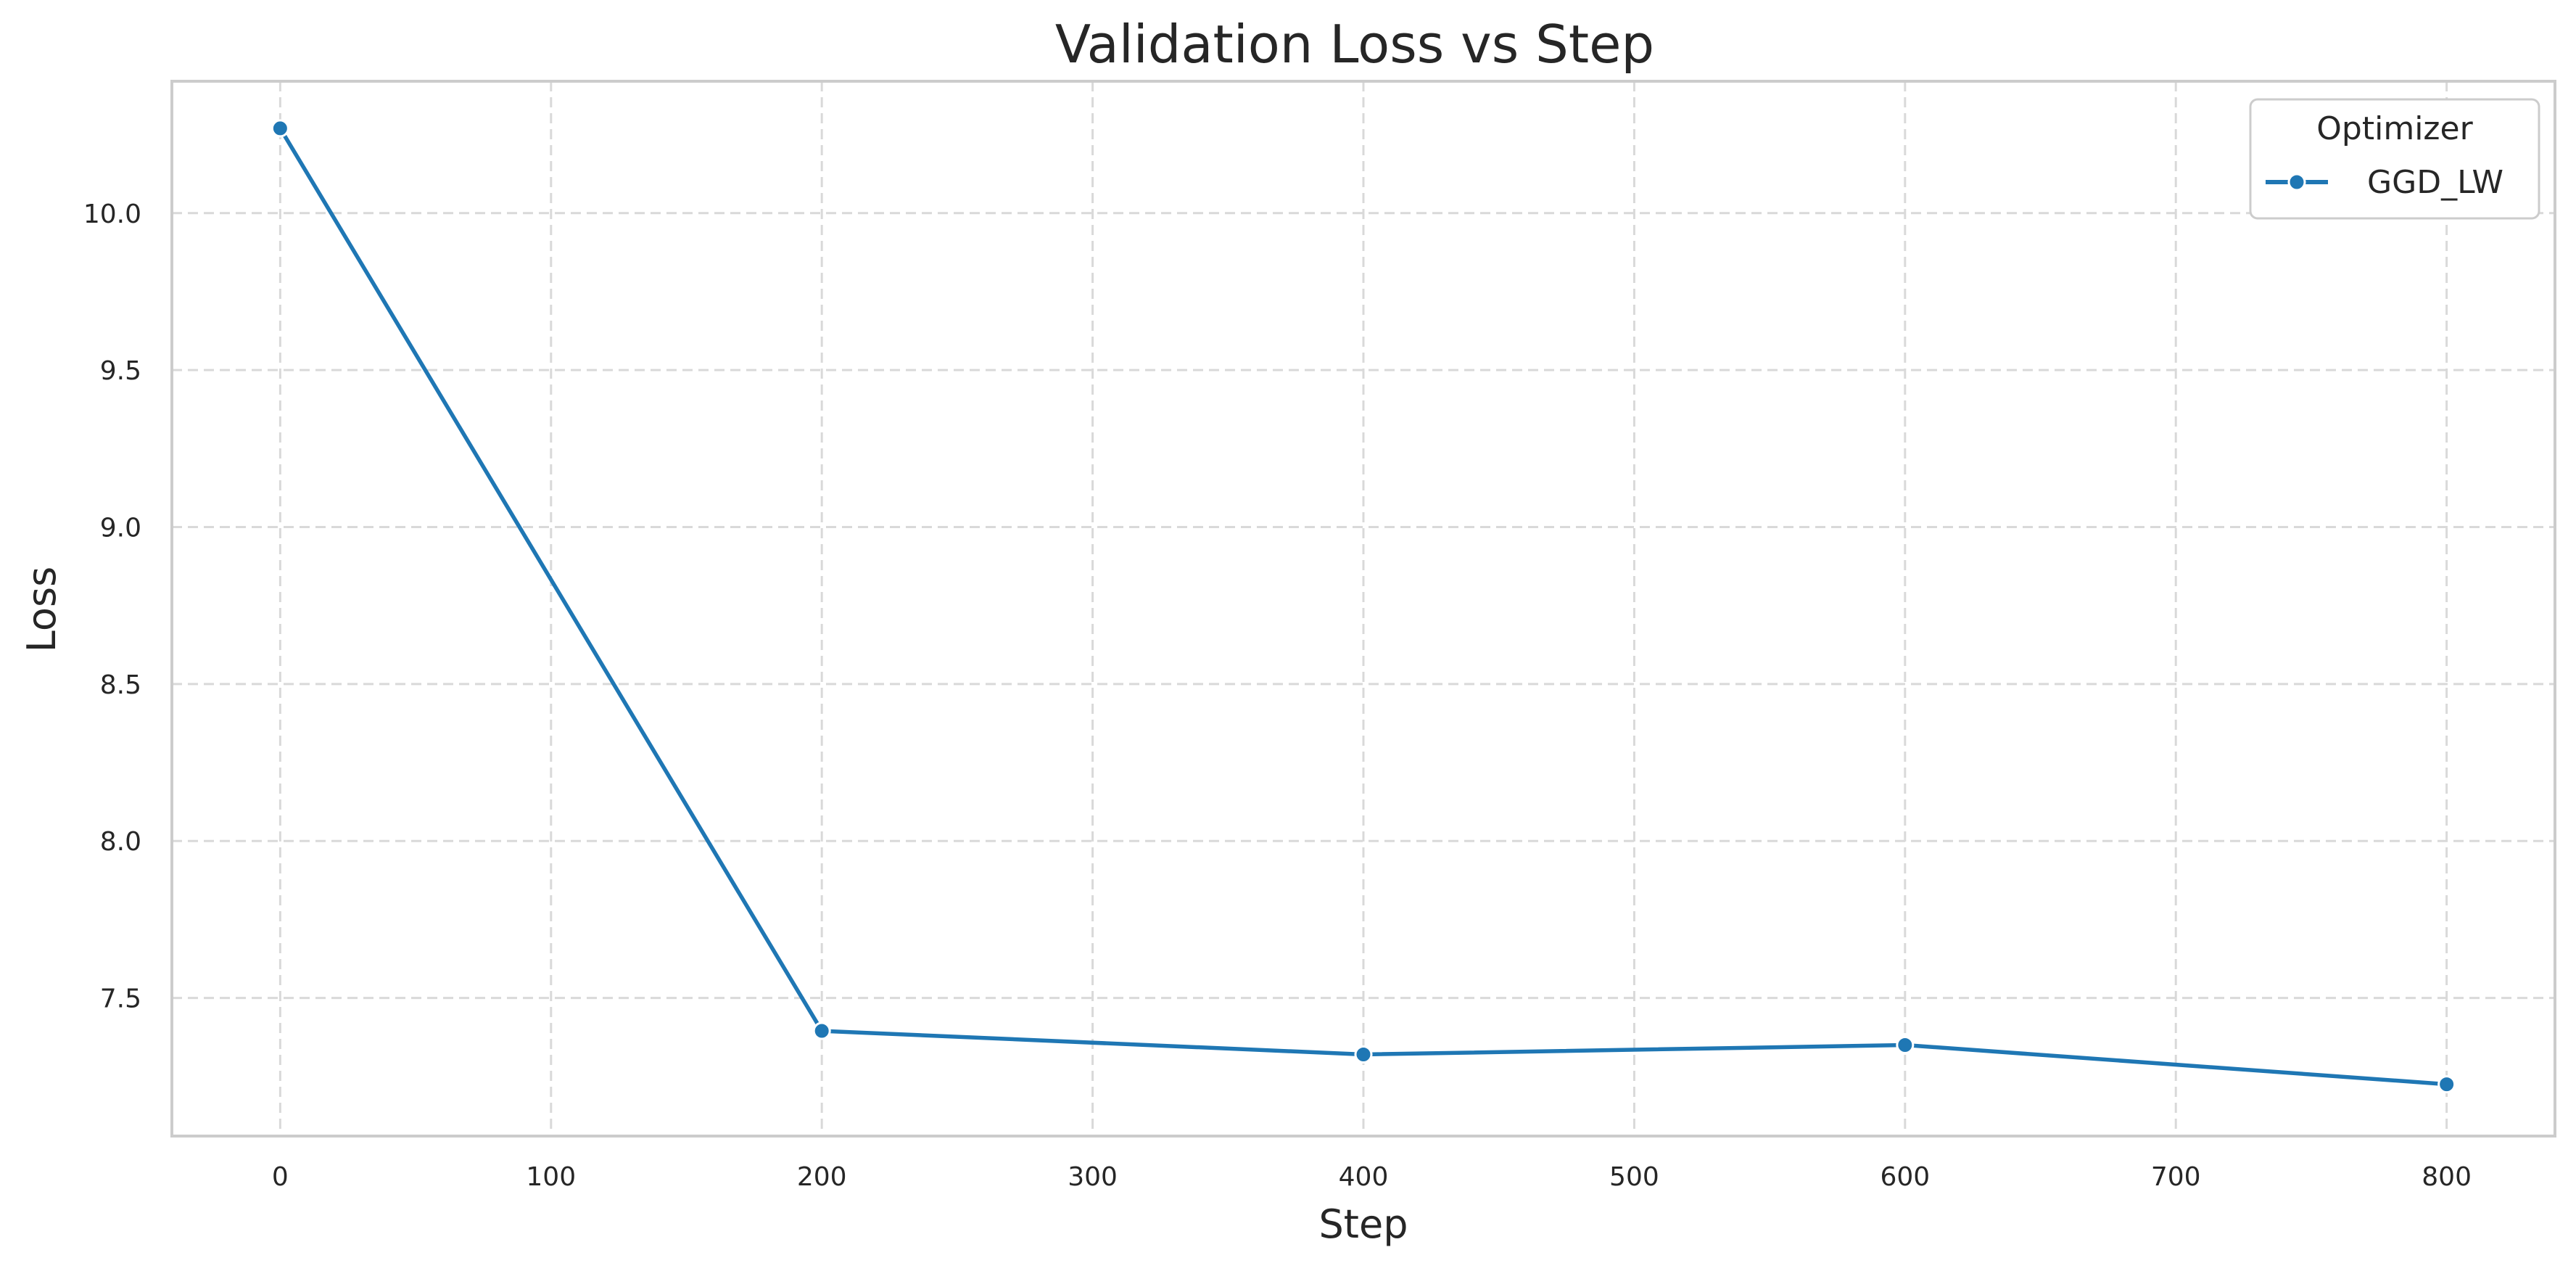  Describe the element at coordinates (120, 371) in the screenshot. I see `y-tick-label: 9.5` at that location.